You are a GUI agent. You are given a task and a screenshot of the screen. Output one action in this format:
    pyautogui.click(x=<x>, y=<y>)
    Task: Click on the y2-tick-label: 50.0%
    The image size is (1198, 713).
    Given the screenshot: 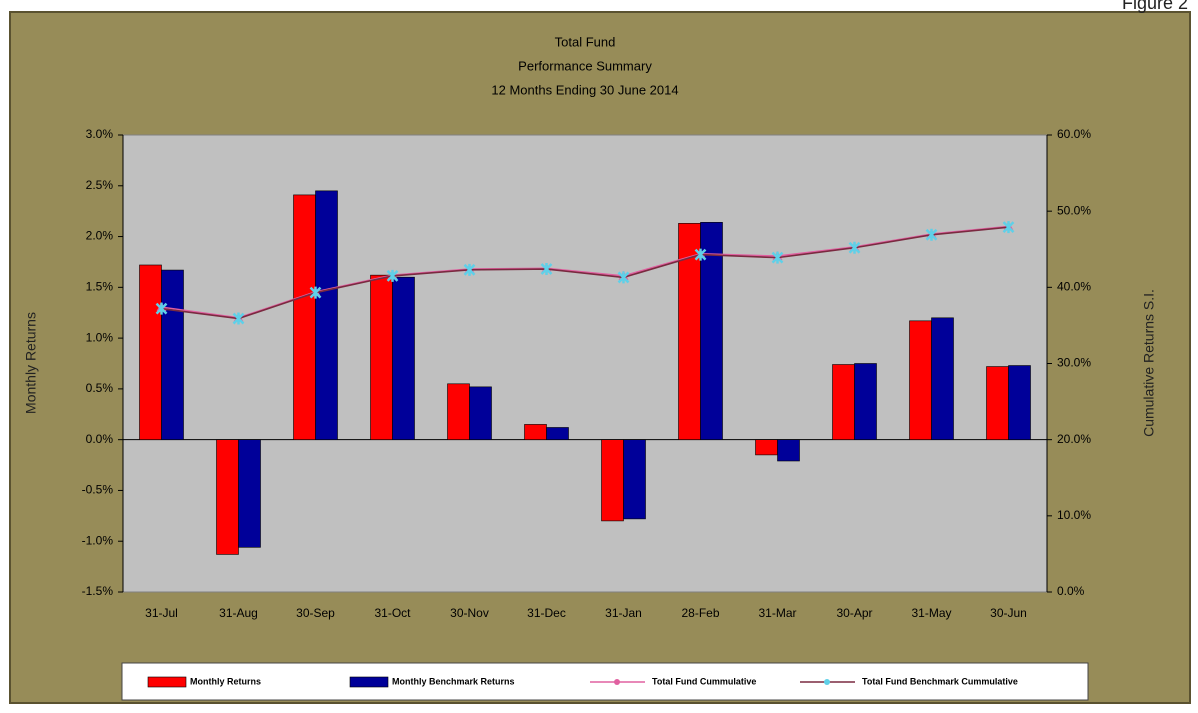 What is the action you would take?
    pyautogui.click(x=1074, y=210)
    